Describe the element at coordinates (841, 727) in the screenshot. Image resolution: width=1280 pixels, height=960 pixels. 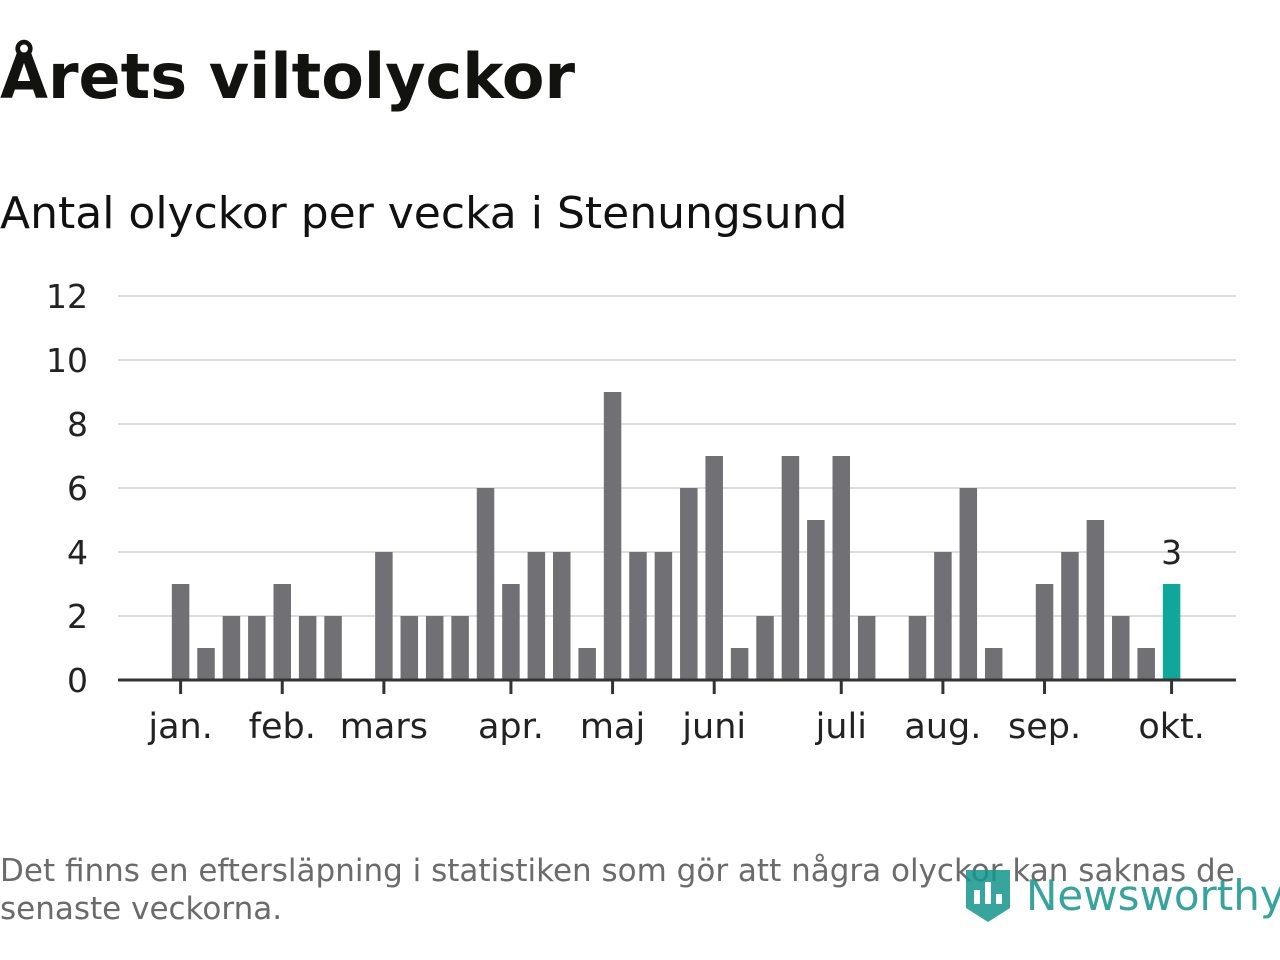
I see `x-tick-label: juli` at that location.